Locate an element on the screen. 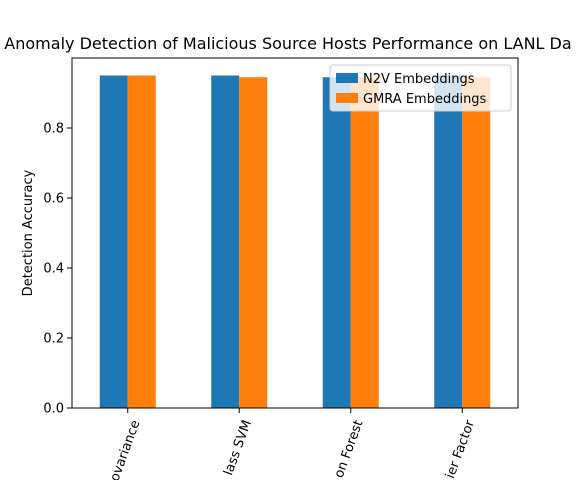 The width and height of the screenshot is (576, 484). legend-label-gmra: GMRA Embeddings is located at coordinates (425, 99).